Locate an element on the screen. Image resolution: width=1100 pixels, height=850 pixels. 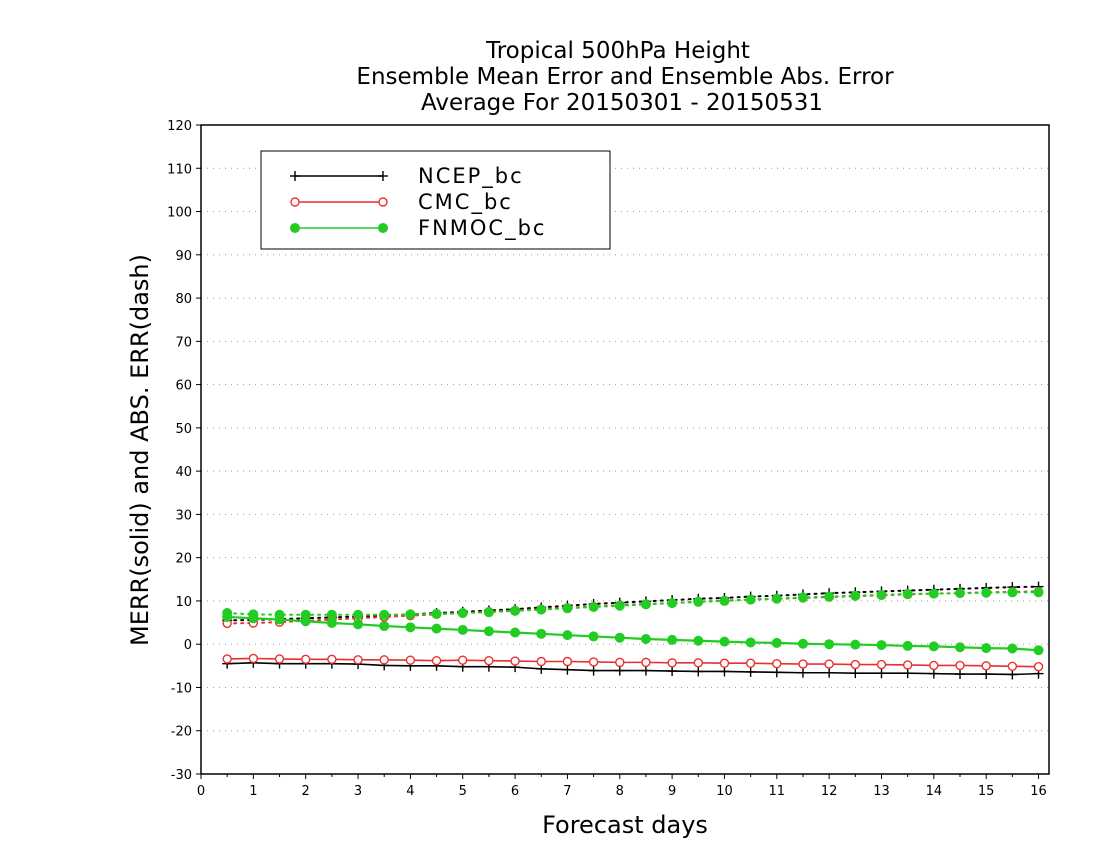
y-tick-label: 0 is located at coordinates (188, 645).